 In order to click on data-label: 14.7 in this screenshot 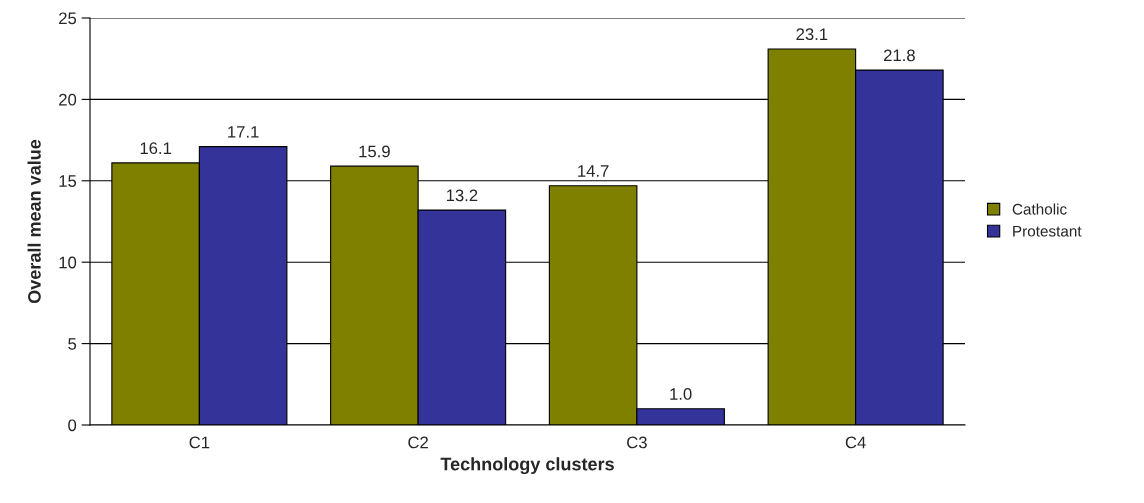, I will do `click(593, 171)`.